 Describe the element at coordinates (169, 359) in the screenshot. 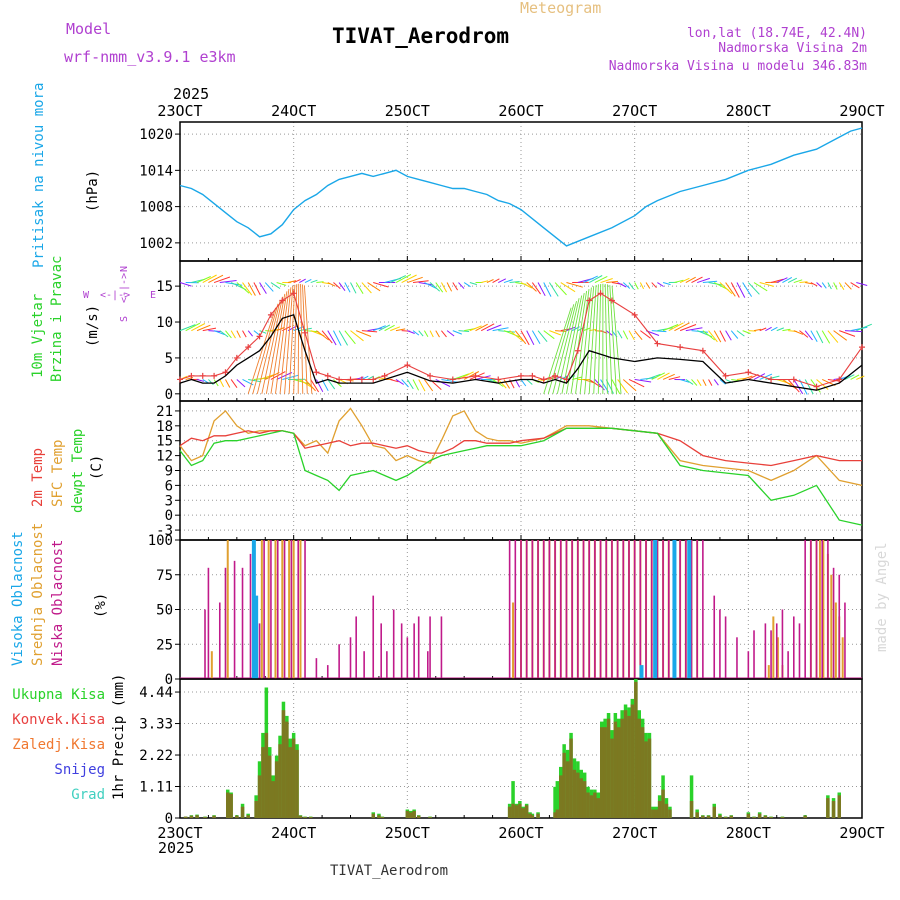

I see `y-tick-label: 5` at that location.